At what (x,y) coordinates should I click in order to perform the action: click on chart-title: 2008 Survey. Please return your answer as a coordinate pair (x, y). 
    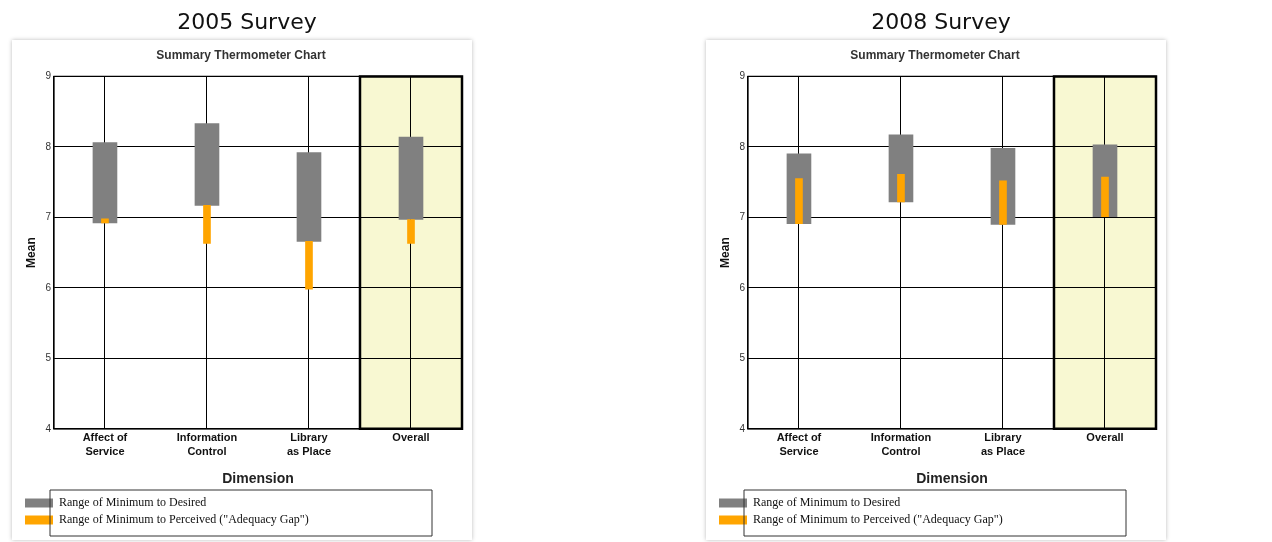
    Looking at the image, I should click on (941, 22).